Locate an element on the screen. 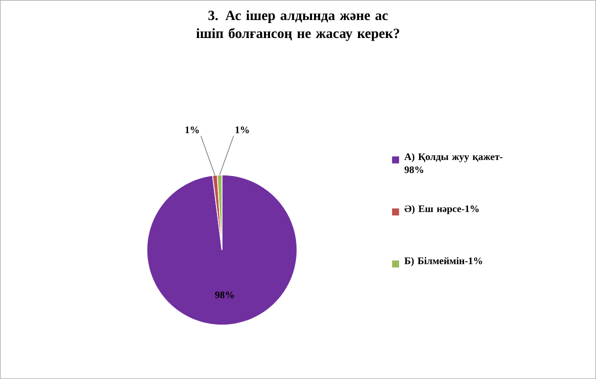 This screenshot has height=379, width=596. legend-label: А) Қолды жуу қажет-98% is located at coordinates (453, 163).